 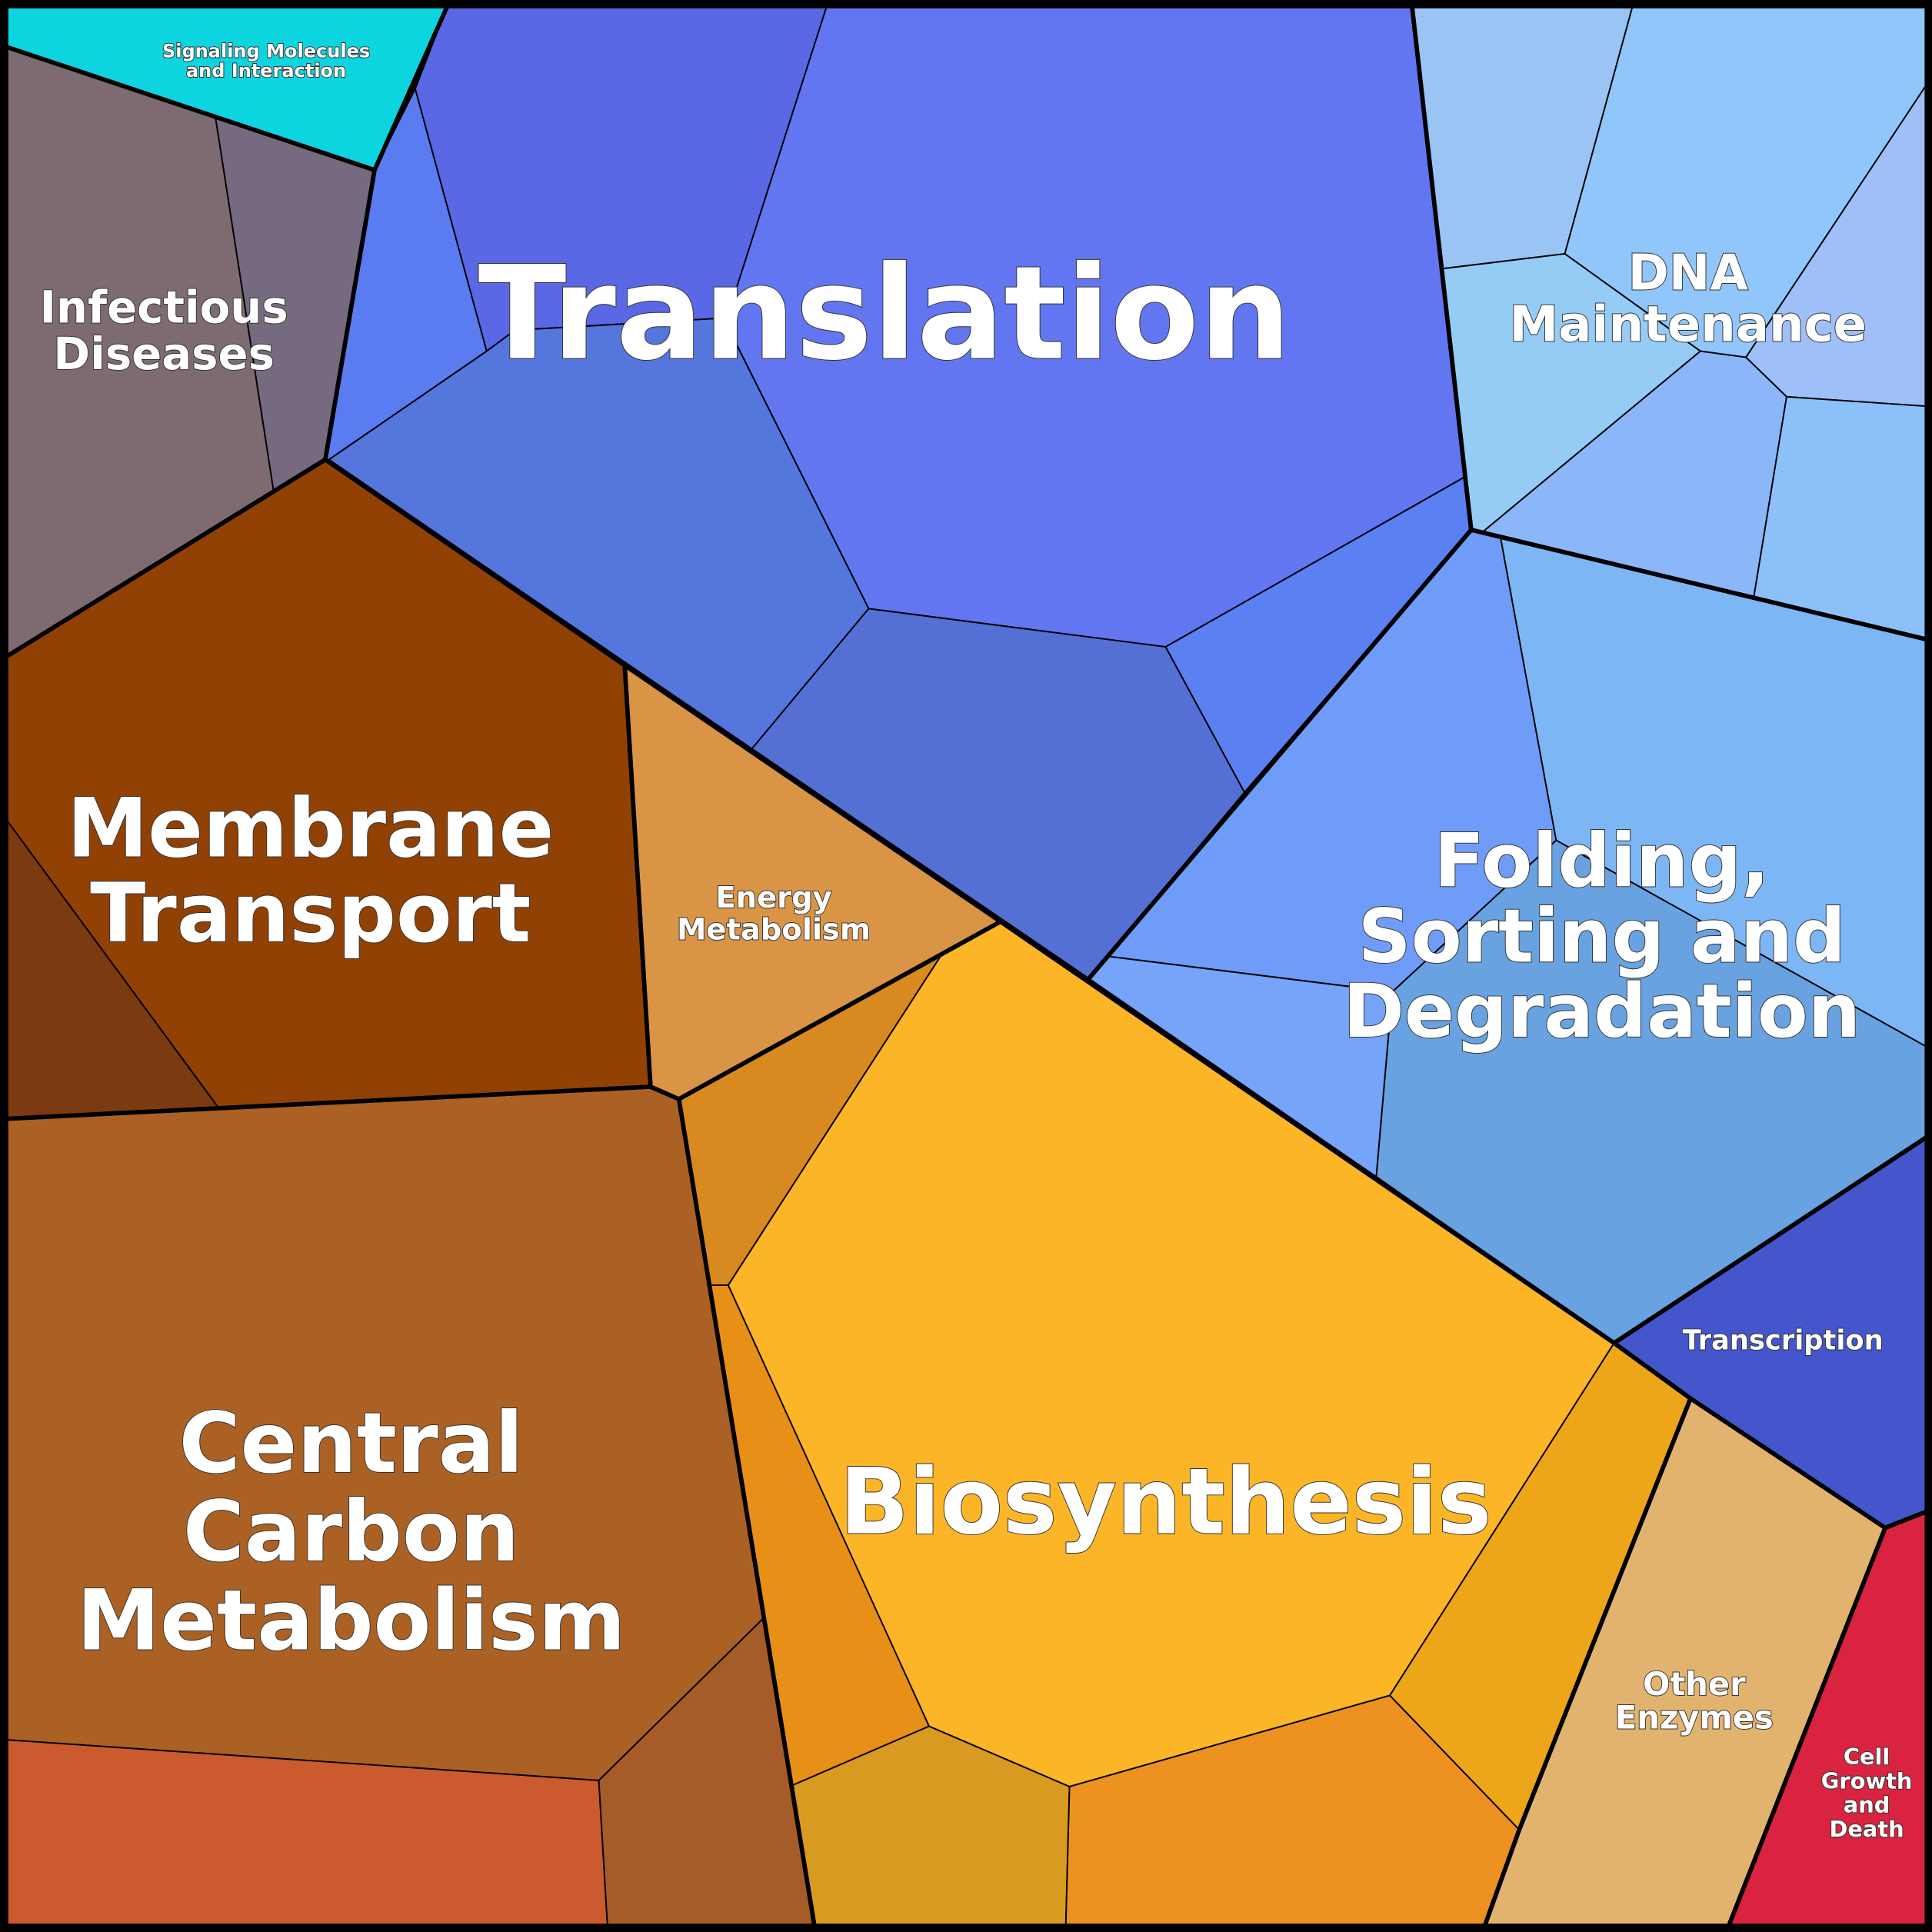 What do you see at coordinates (1601, 1011) in the screenshot?
I see `region-label: Degradation` at bounding box center [1601, 1011].